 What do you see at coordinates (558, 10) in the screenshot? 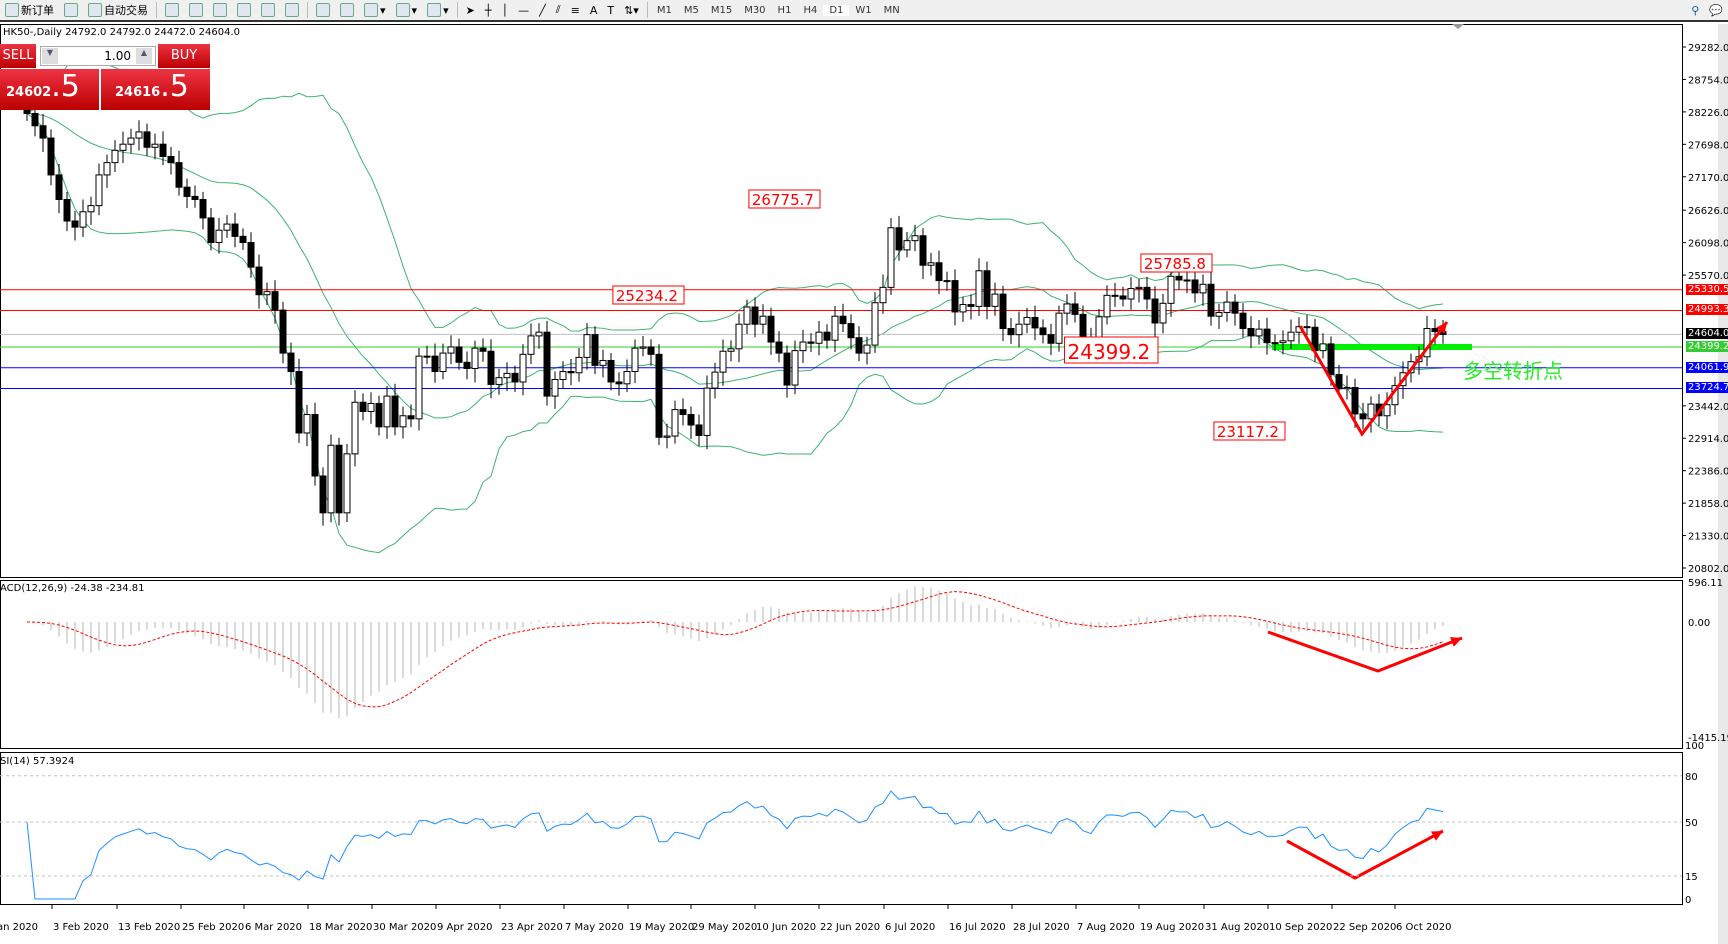
I see `channel-button: ⫽` at bounding box center [558, 10].